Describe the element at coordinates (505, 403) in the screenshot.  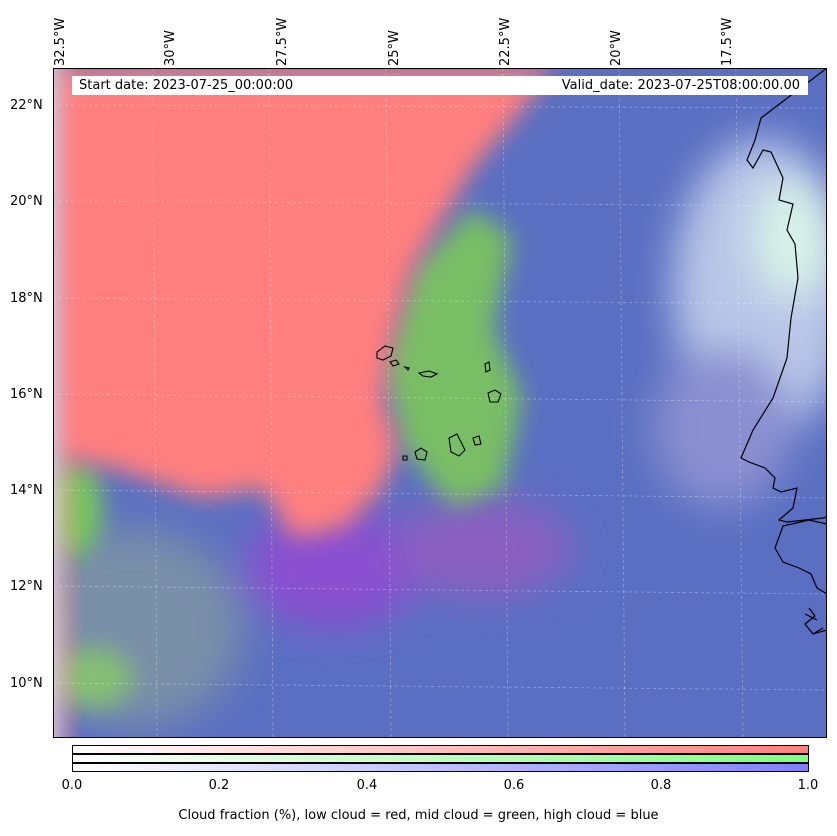
I see `gridline-lon-22-5w` at that location.